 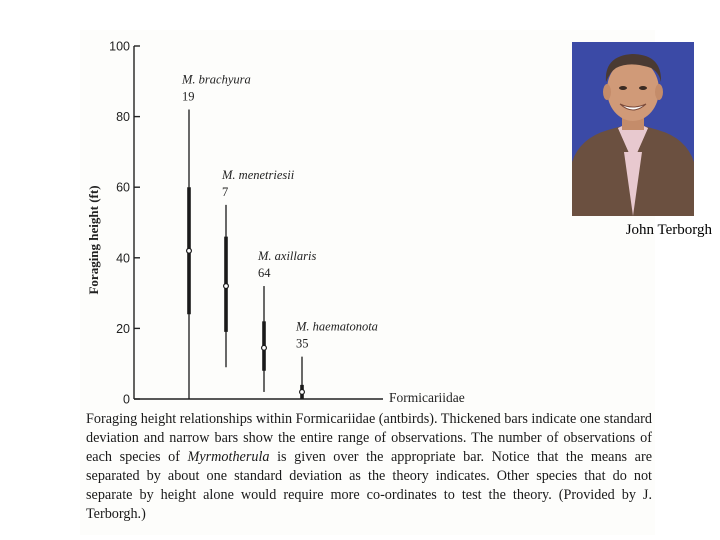 What do you see at coordinates (286, 256) in the screenshot?
I see `species-label: M. axillaris` at bounding box center [286, 256].